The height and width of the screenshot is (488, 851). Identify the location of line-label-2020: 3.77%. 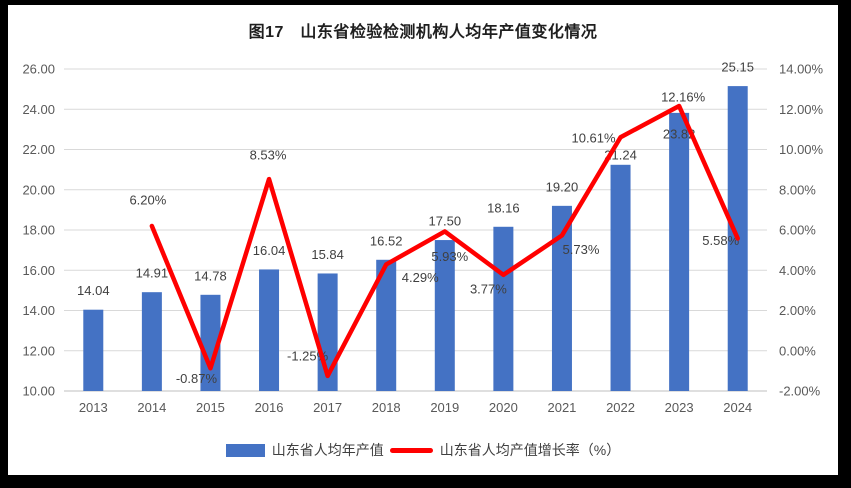
(488, 288).